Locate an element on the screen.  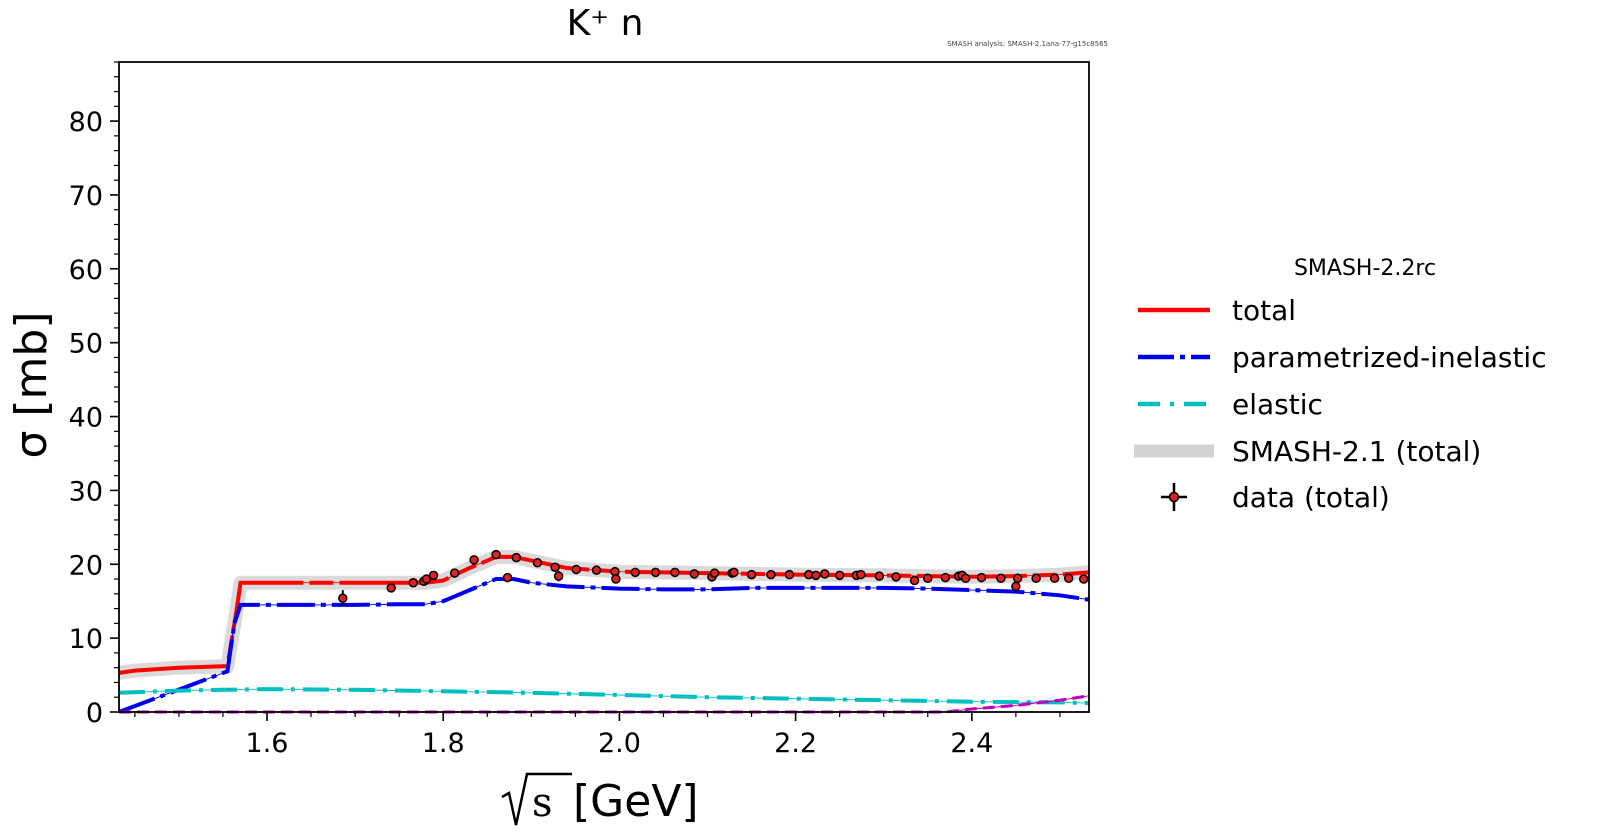
legend-item-smash-2-1: SMASH-2.1 (total) is located at coordinates (1307, 451).